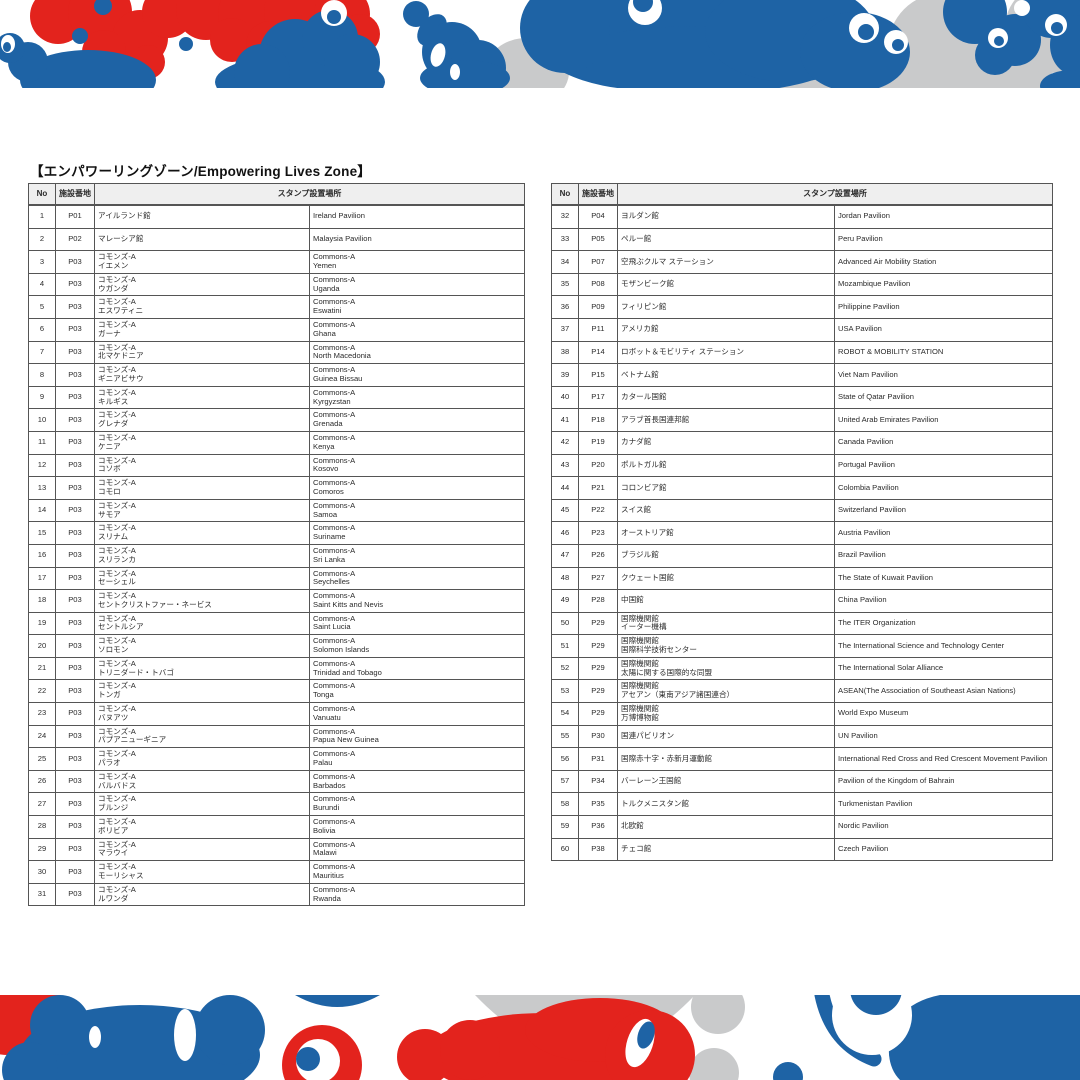 This screenshot has height=1080, width=1080. I want to click on cell-en: Commons-A Saint Kitts and Nevis, so click(417, 601).